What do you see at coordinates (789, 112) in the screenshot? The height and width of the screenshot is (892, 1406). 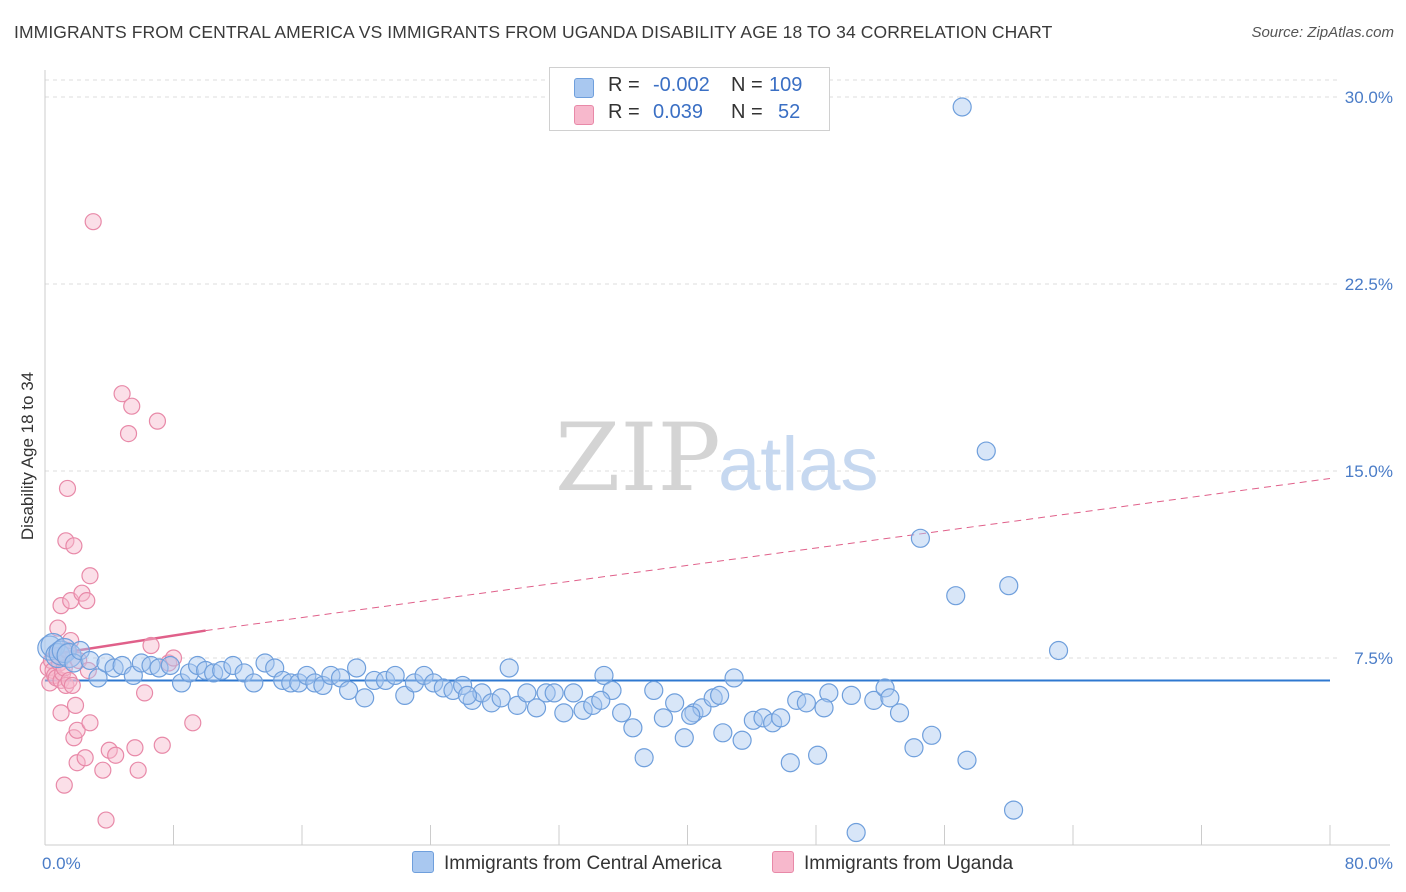 I see `legend-n-value: 52` at bounding box center [789, 112].